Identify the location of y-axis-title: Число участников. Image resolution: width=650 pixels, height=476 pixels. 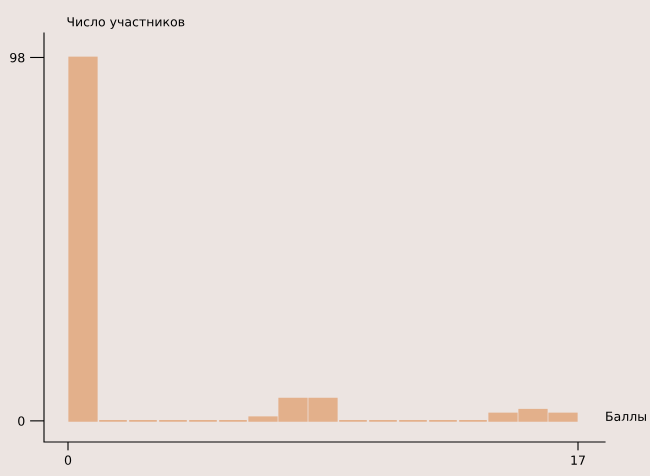
(126, 23).